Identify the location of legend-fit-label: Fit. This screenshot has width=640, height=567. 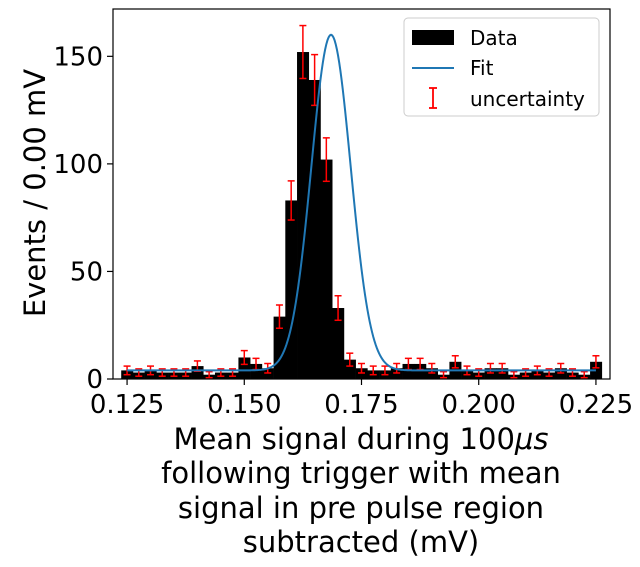
(482, 68).